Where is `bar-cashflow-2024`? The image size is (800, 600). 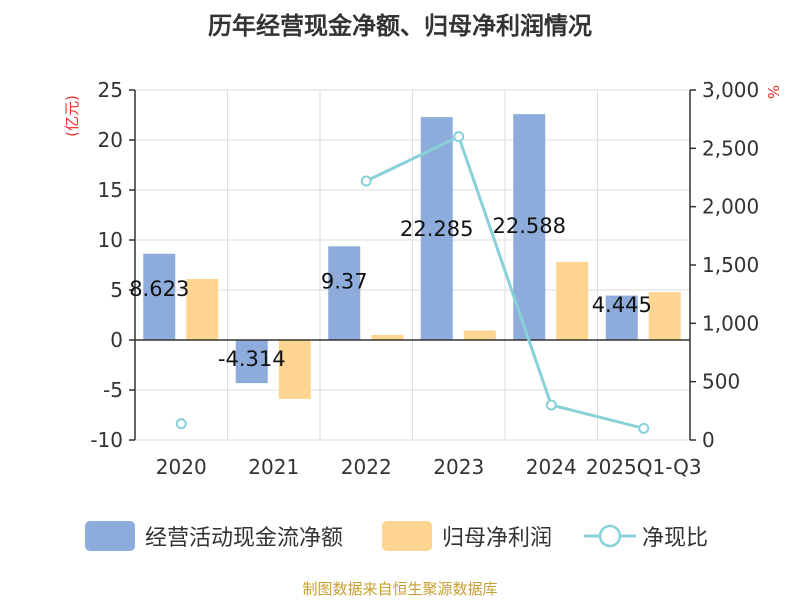
bar-cashflow-2024 is located at coordinates (529, 227).